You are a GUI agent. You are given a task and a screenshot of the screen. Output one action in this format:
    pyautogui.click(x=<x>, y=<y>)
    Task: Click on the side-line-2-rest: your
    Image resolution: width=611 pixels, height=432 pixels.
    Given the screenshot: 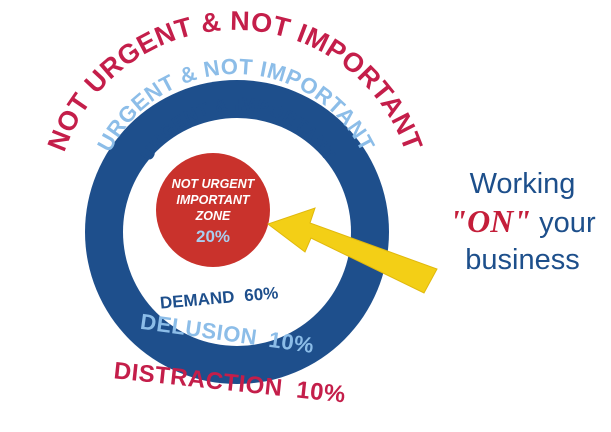 What is the action you would take?
    pyautogui.click(x=563, y=223)
    